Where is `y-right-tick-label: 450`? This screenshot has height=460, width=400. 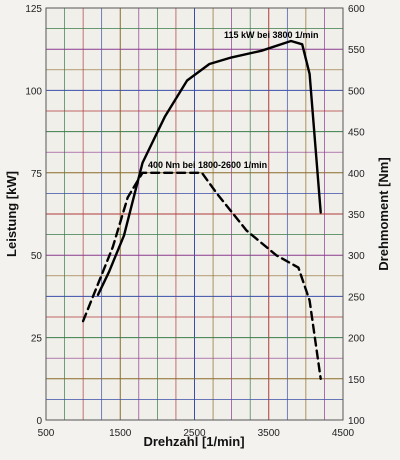
y-right-tick-label: 450 is located at coordinates (356, 133).